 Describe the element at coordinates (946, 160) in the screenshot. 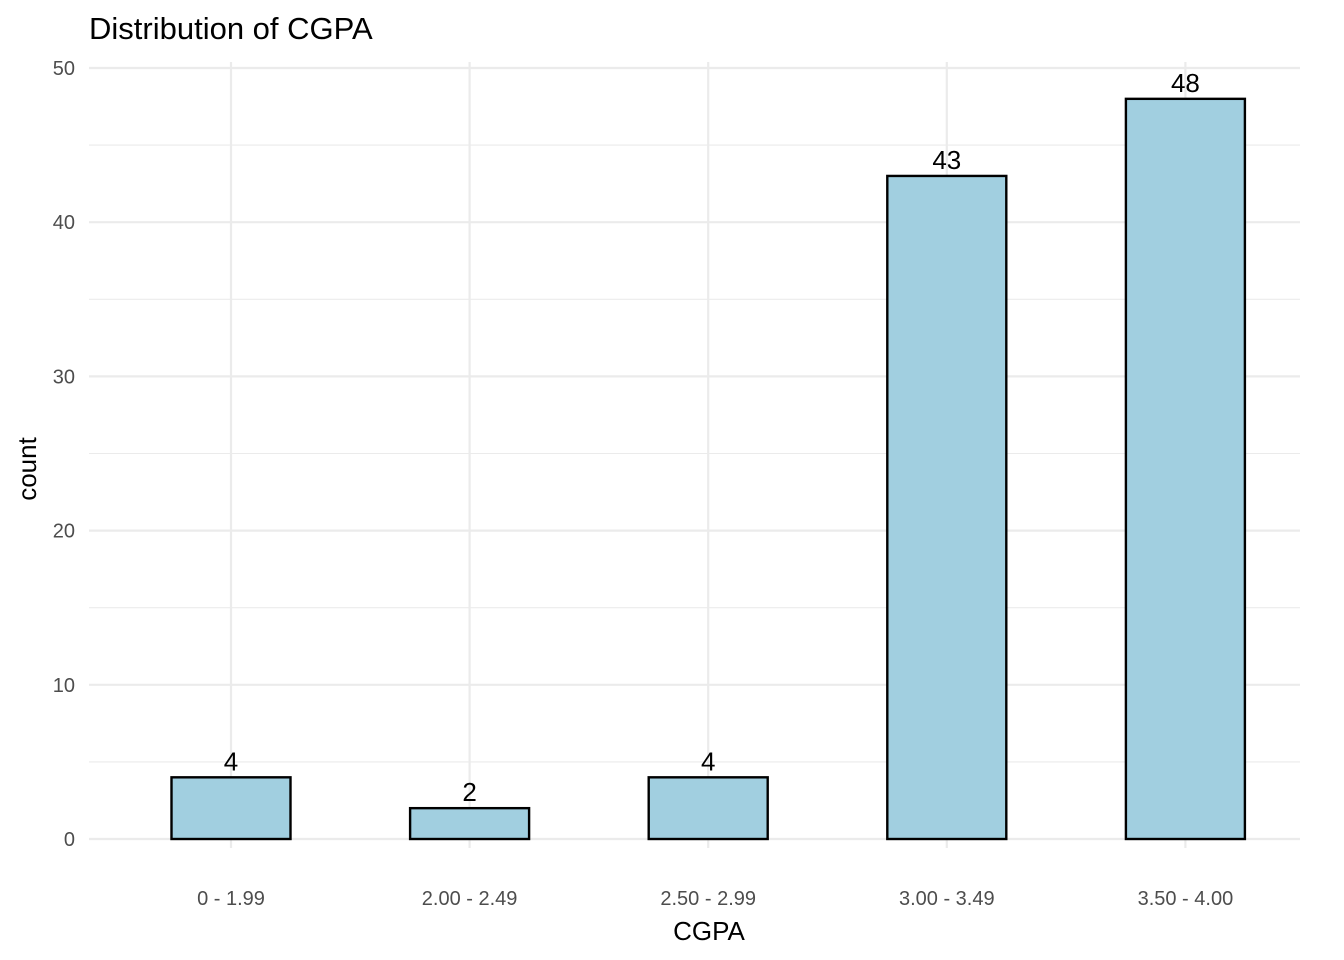

I see `bar-data-label: 43` at that location.